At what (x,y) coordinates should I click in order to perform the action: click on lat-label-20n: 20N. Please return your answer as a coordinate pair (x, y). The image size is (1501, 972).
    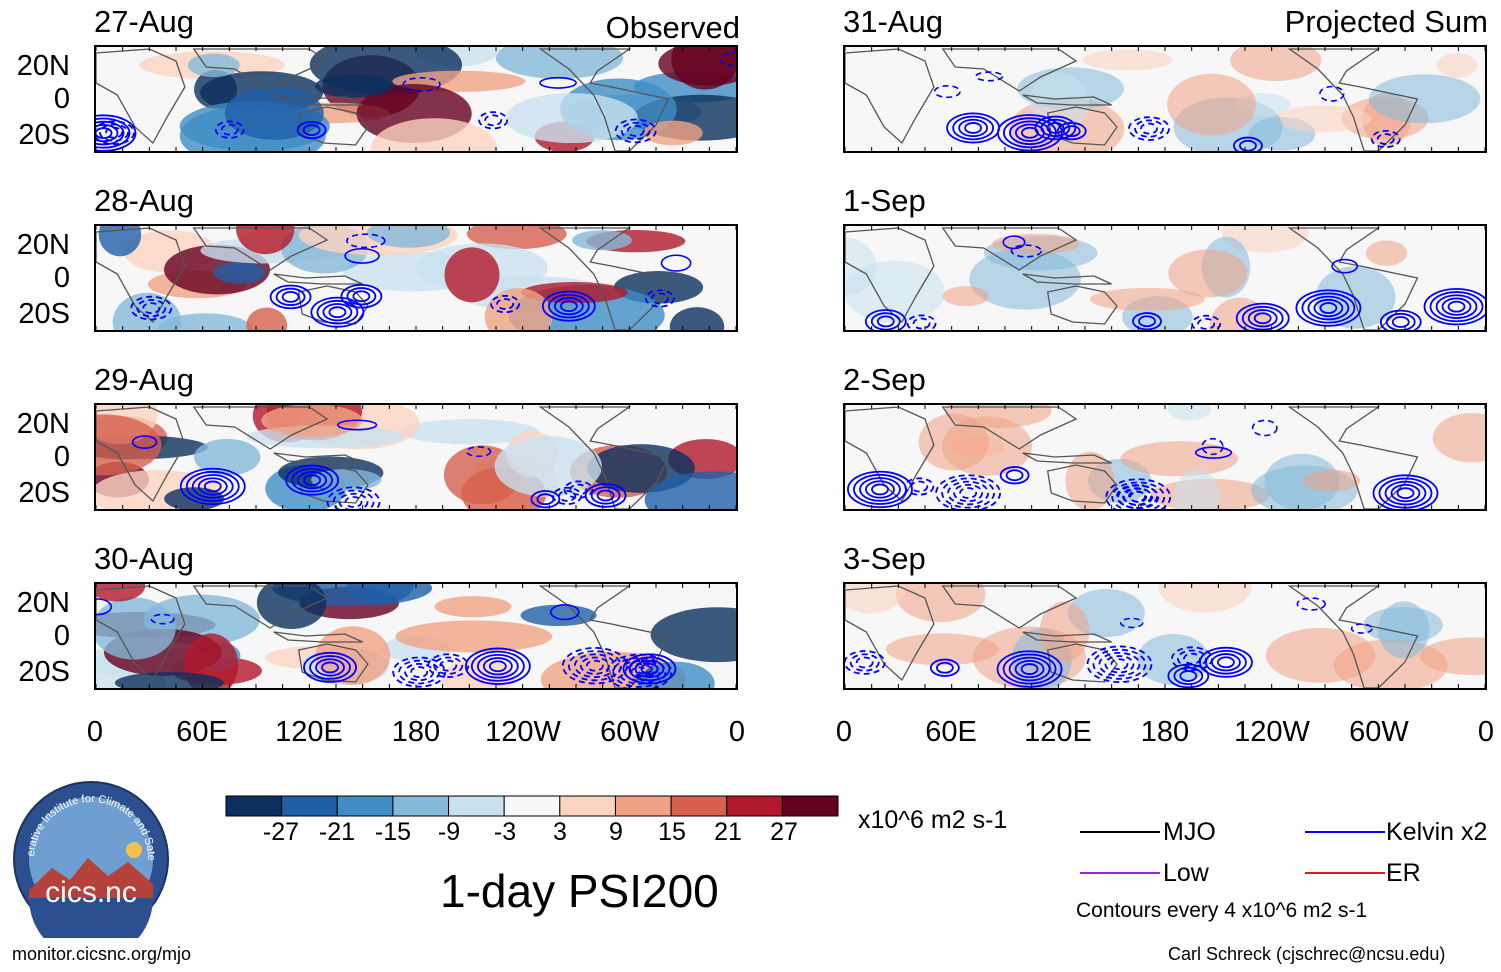
    Looking at the image, I should click on (43, 603).